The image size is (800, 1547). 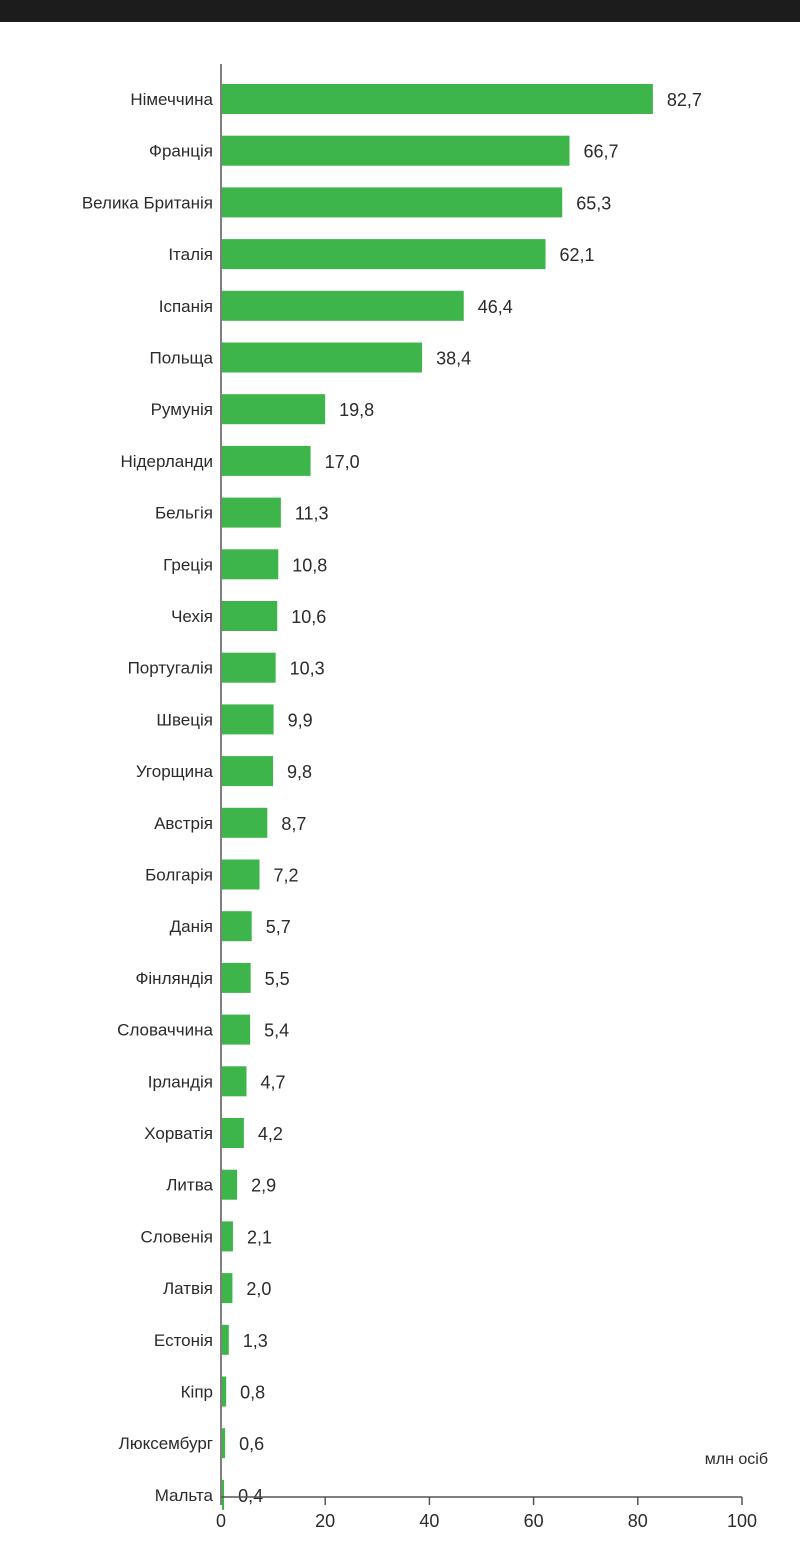 I want to click on category-label: Литва, so click(x=189, y=1185).